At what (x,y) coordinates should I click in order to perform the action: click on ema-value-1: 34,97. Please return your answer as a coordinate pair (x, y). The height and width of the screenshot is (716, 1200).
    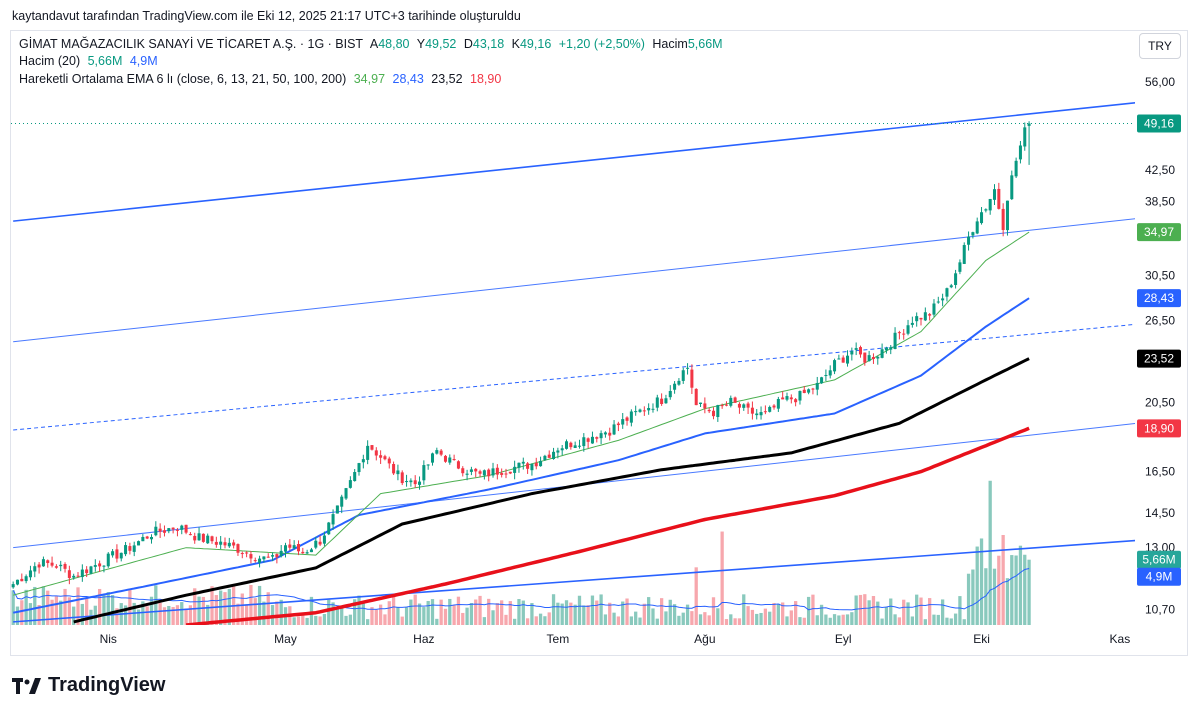
    Looking at the image, I should click on (369, 79).